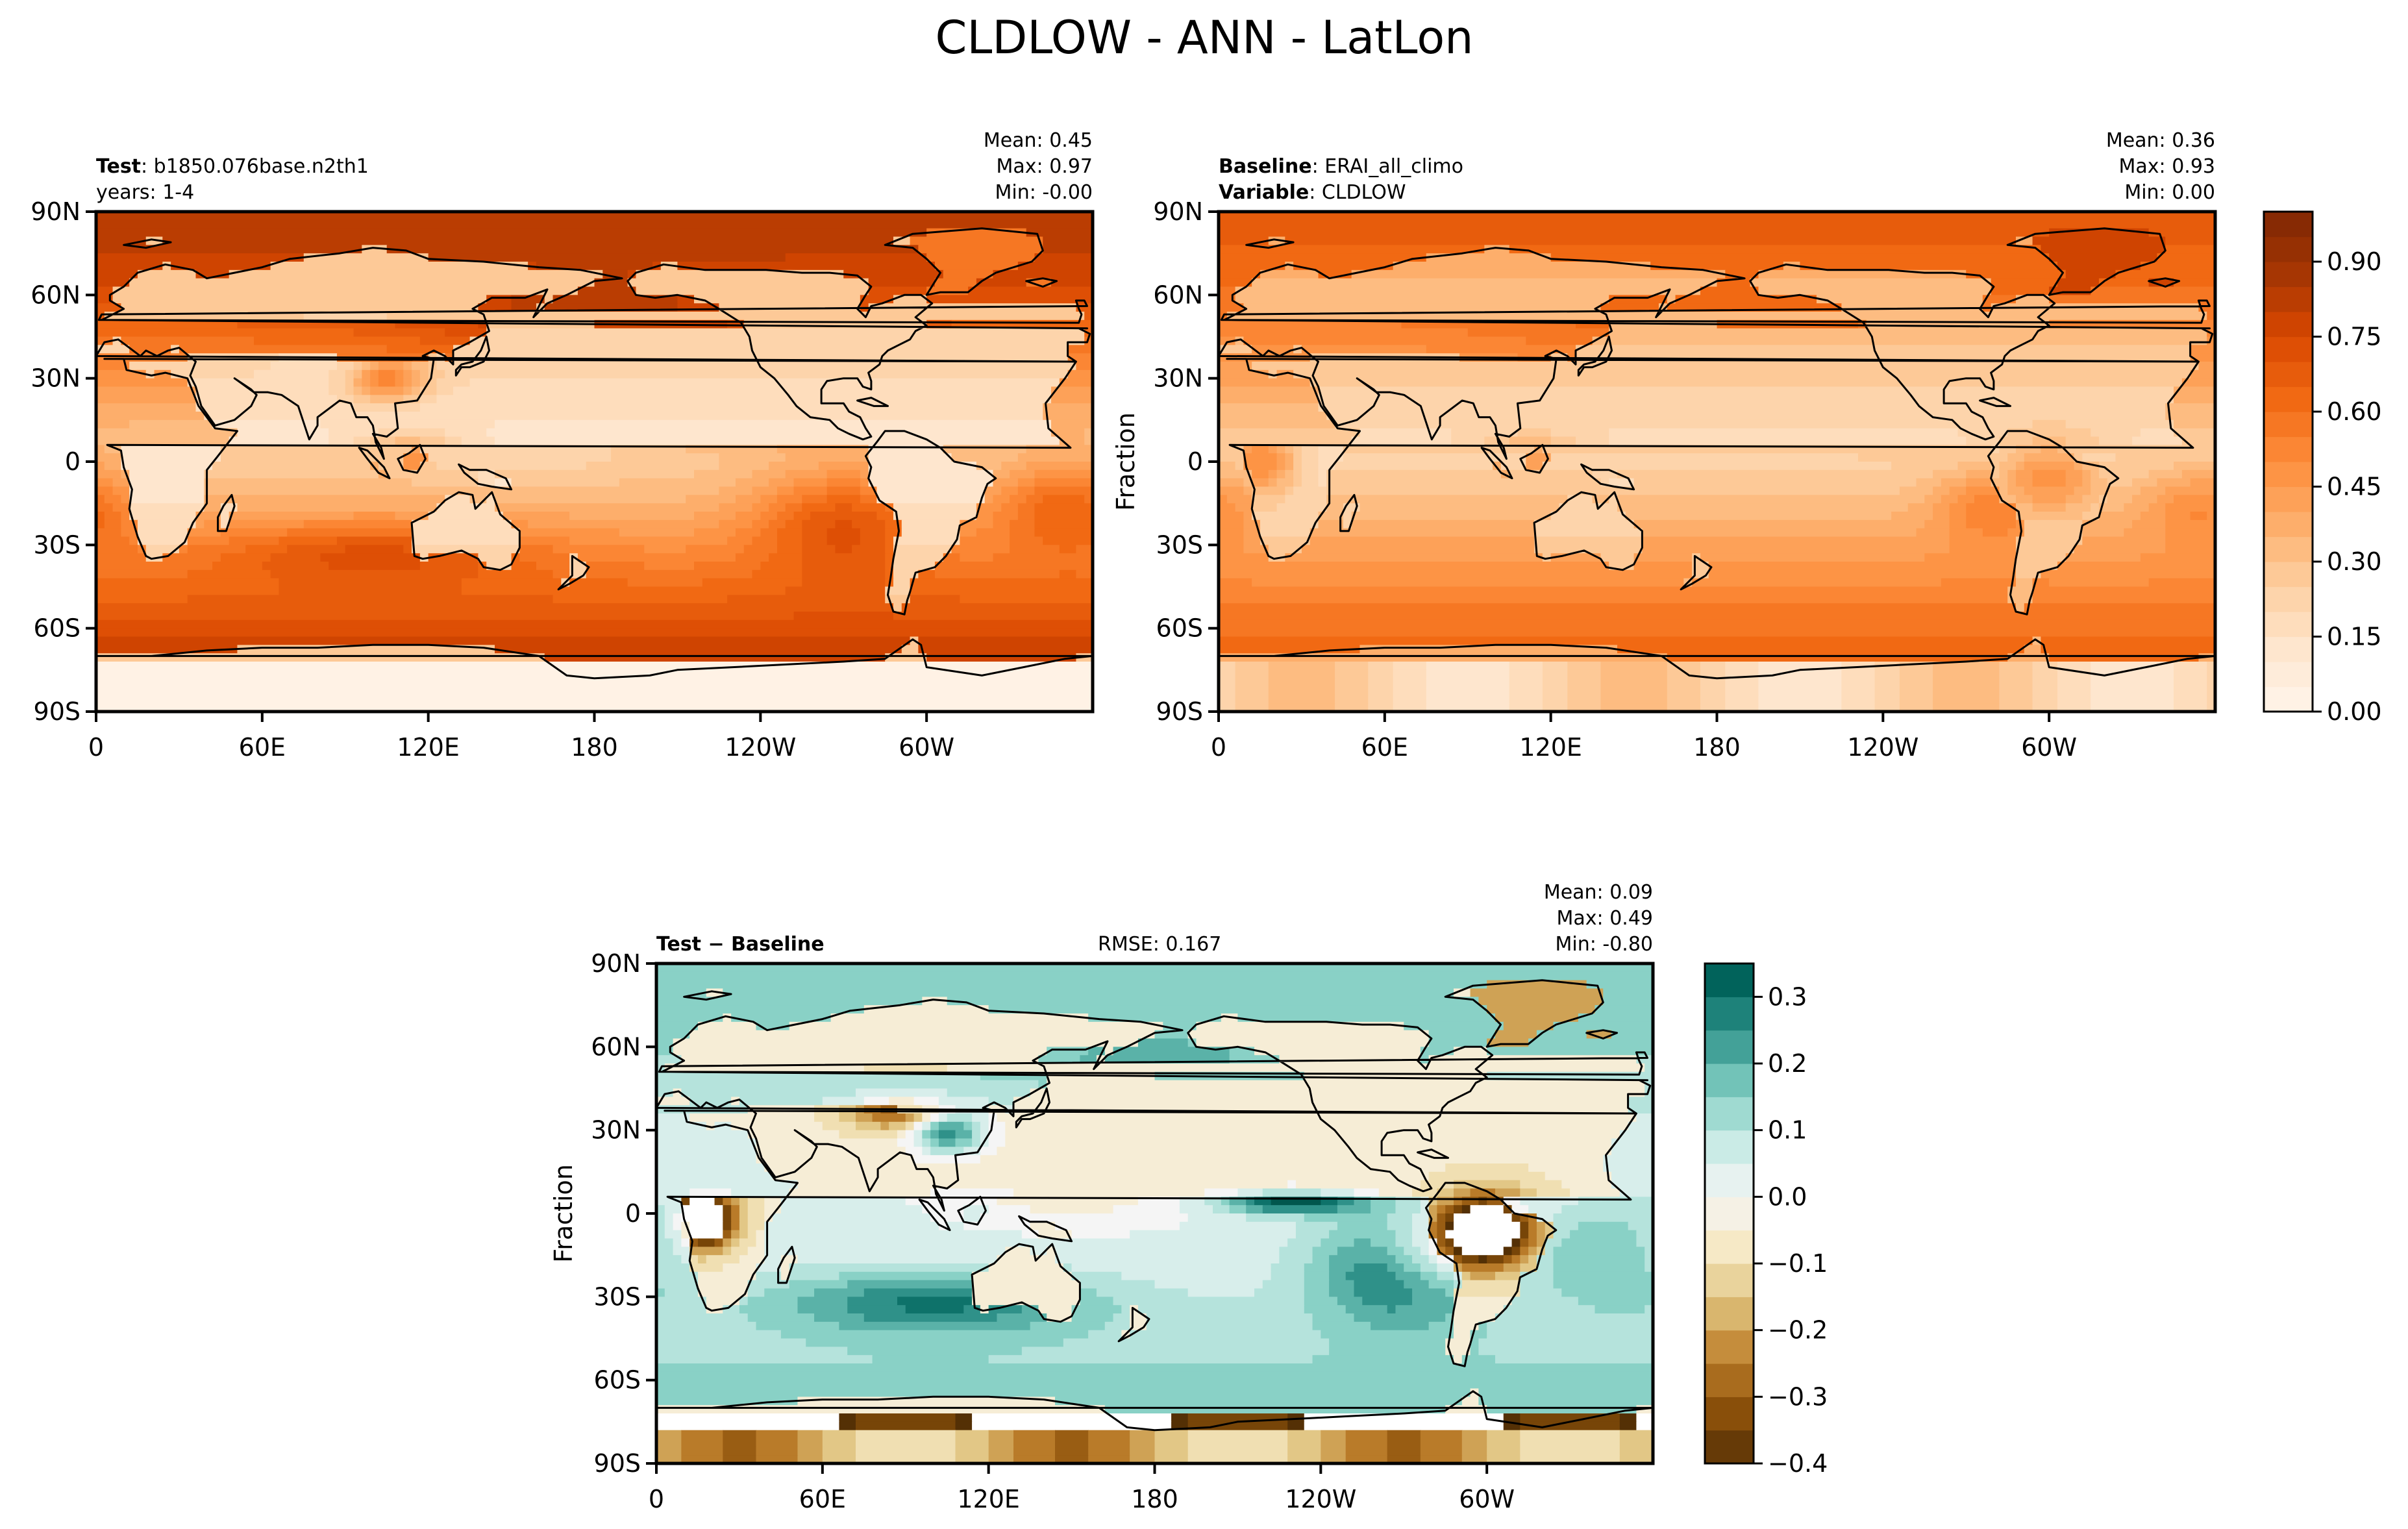  I want to click on colorbar-tick-label: 0.60, so click(2354, 411).